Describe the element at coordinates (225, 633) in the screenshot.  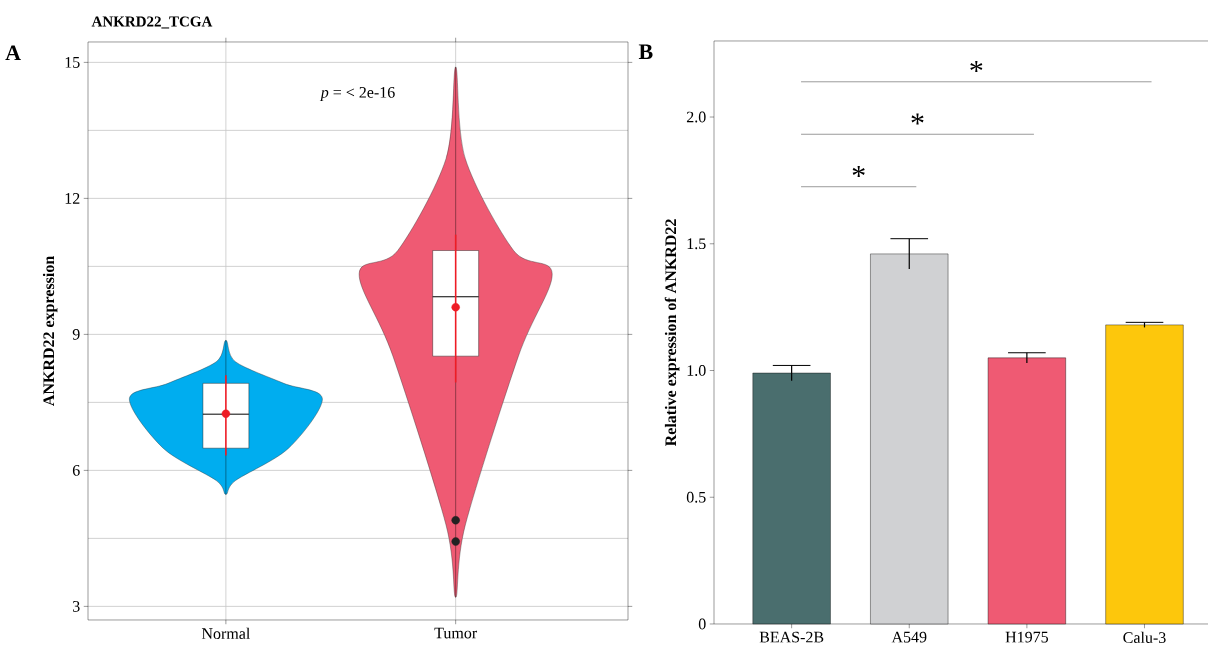
I see `x-tick-label: Normal` at that location.